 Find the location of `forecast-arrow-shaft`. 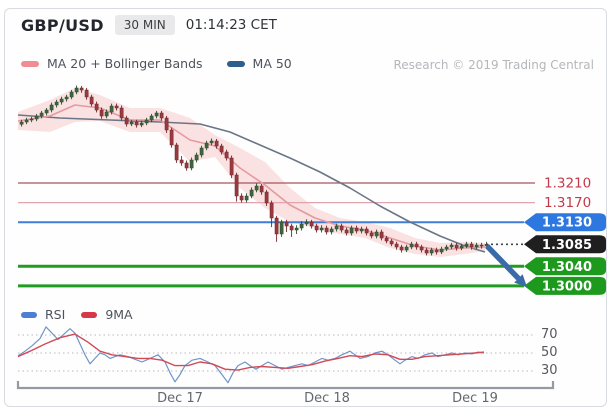

forecast-arrow-shaft is located at coordinates (503, 262).